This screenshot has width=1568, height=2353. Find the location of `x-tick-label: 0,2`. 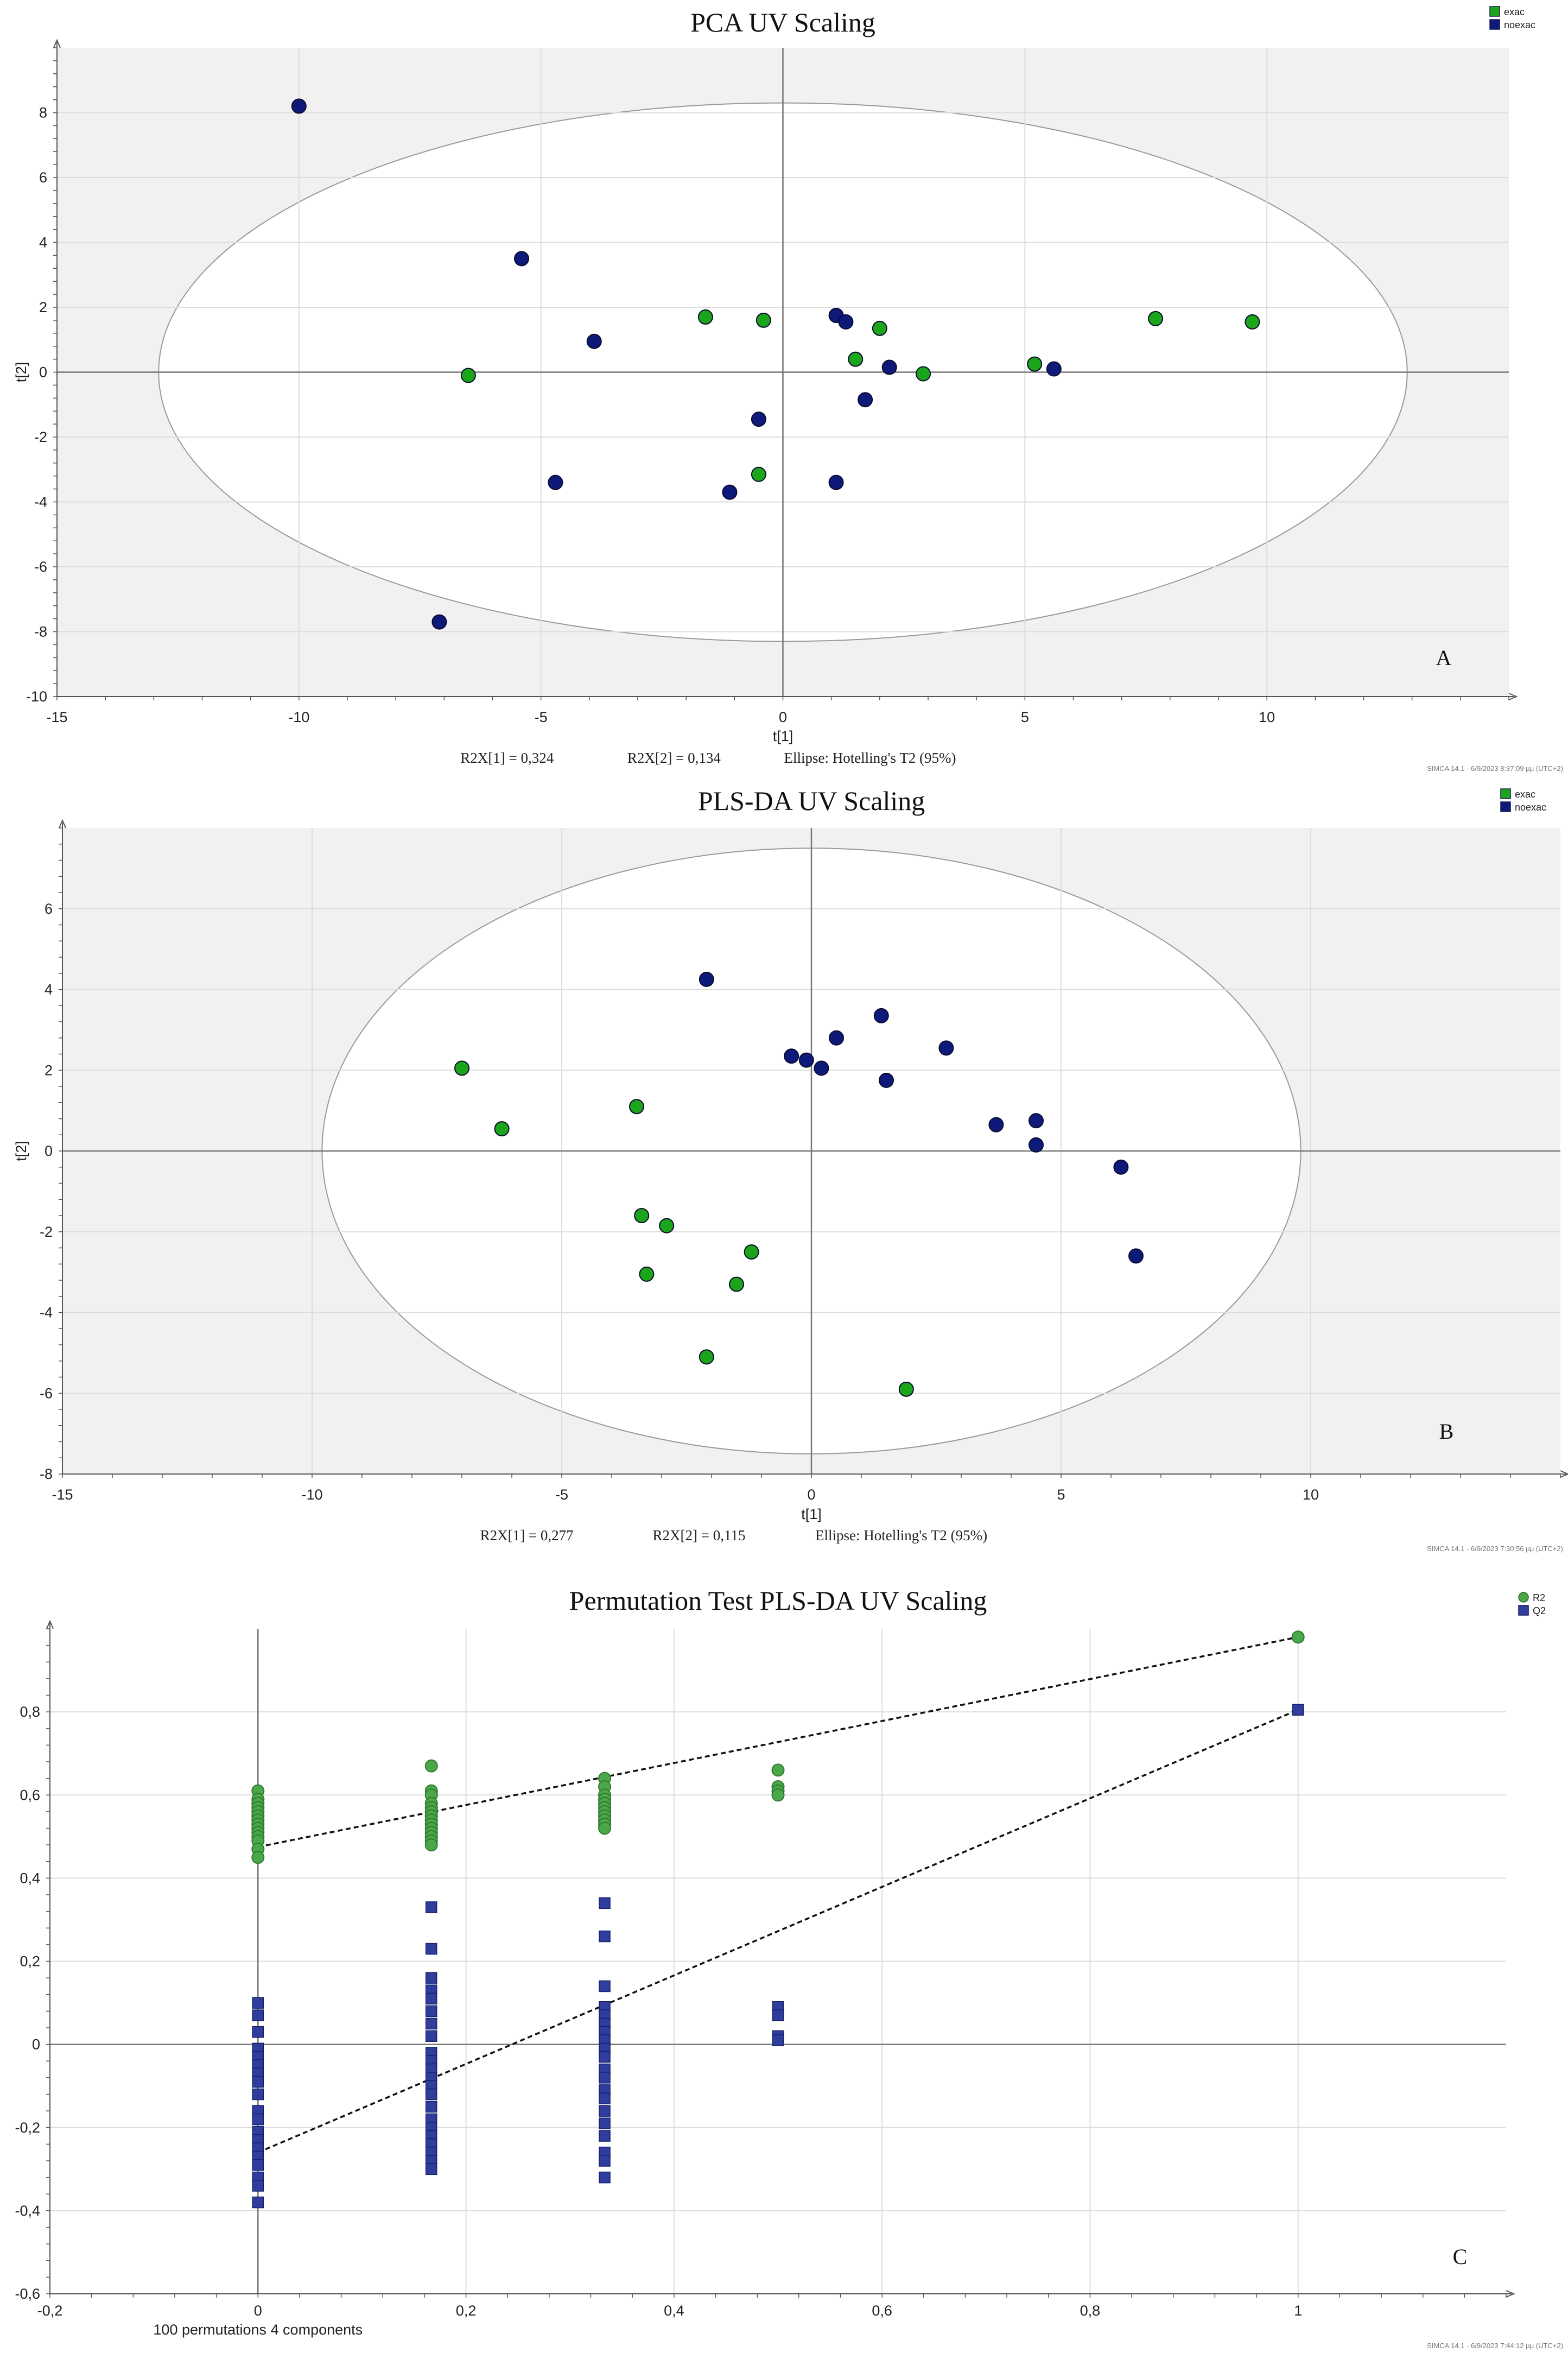

x-tick-label: 0,2 is located at coordinates (466, 2311).